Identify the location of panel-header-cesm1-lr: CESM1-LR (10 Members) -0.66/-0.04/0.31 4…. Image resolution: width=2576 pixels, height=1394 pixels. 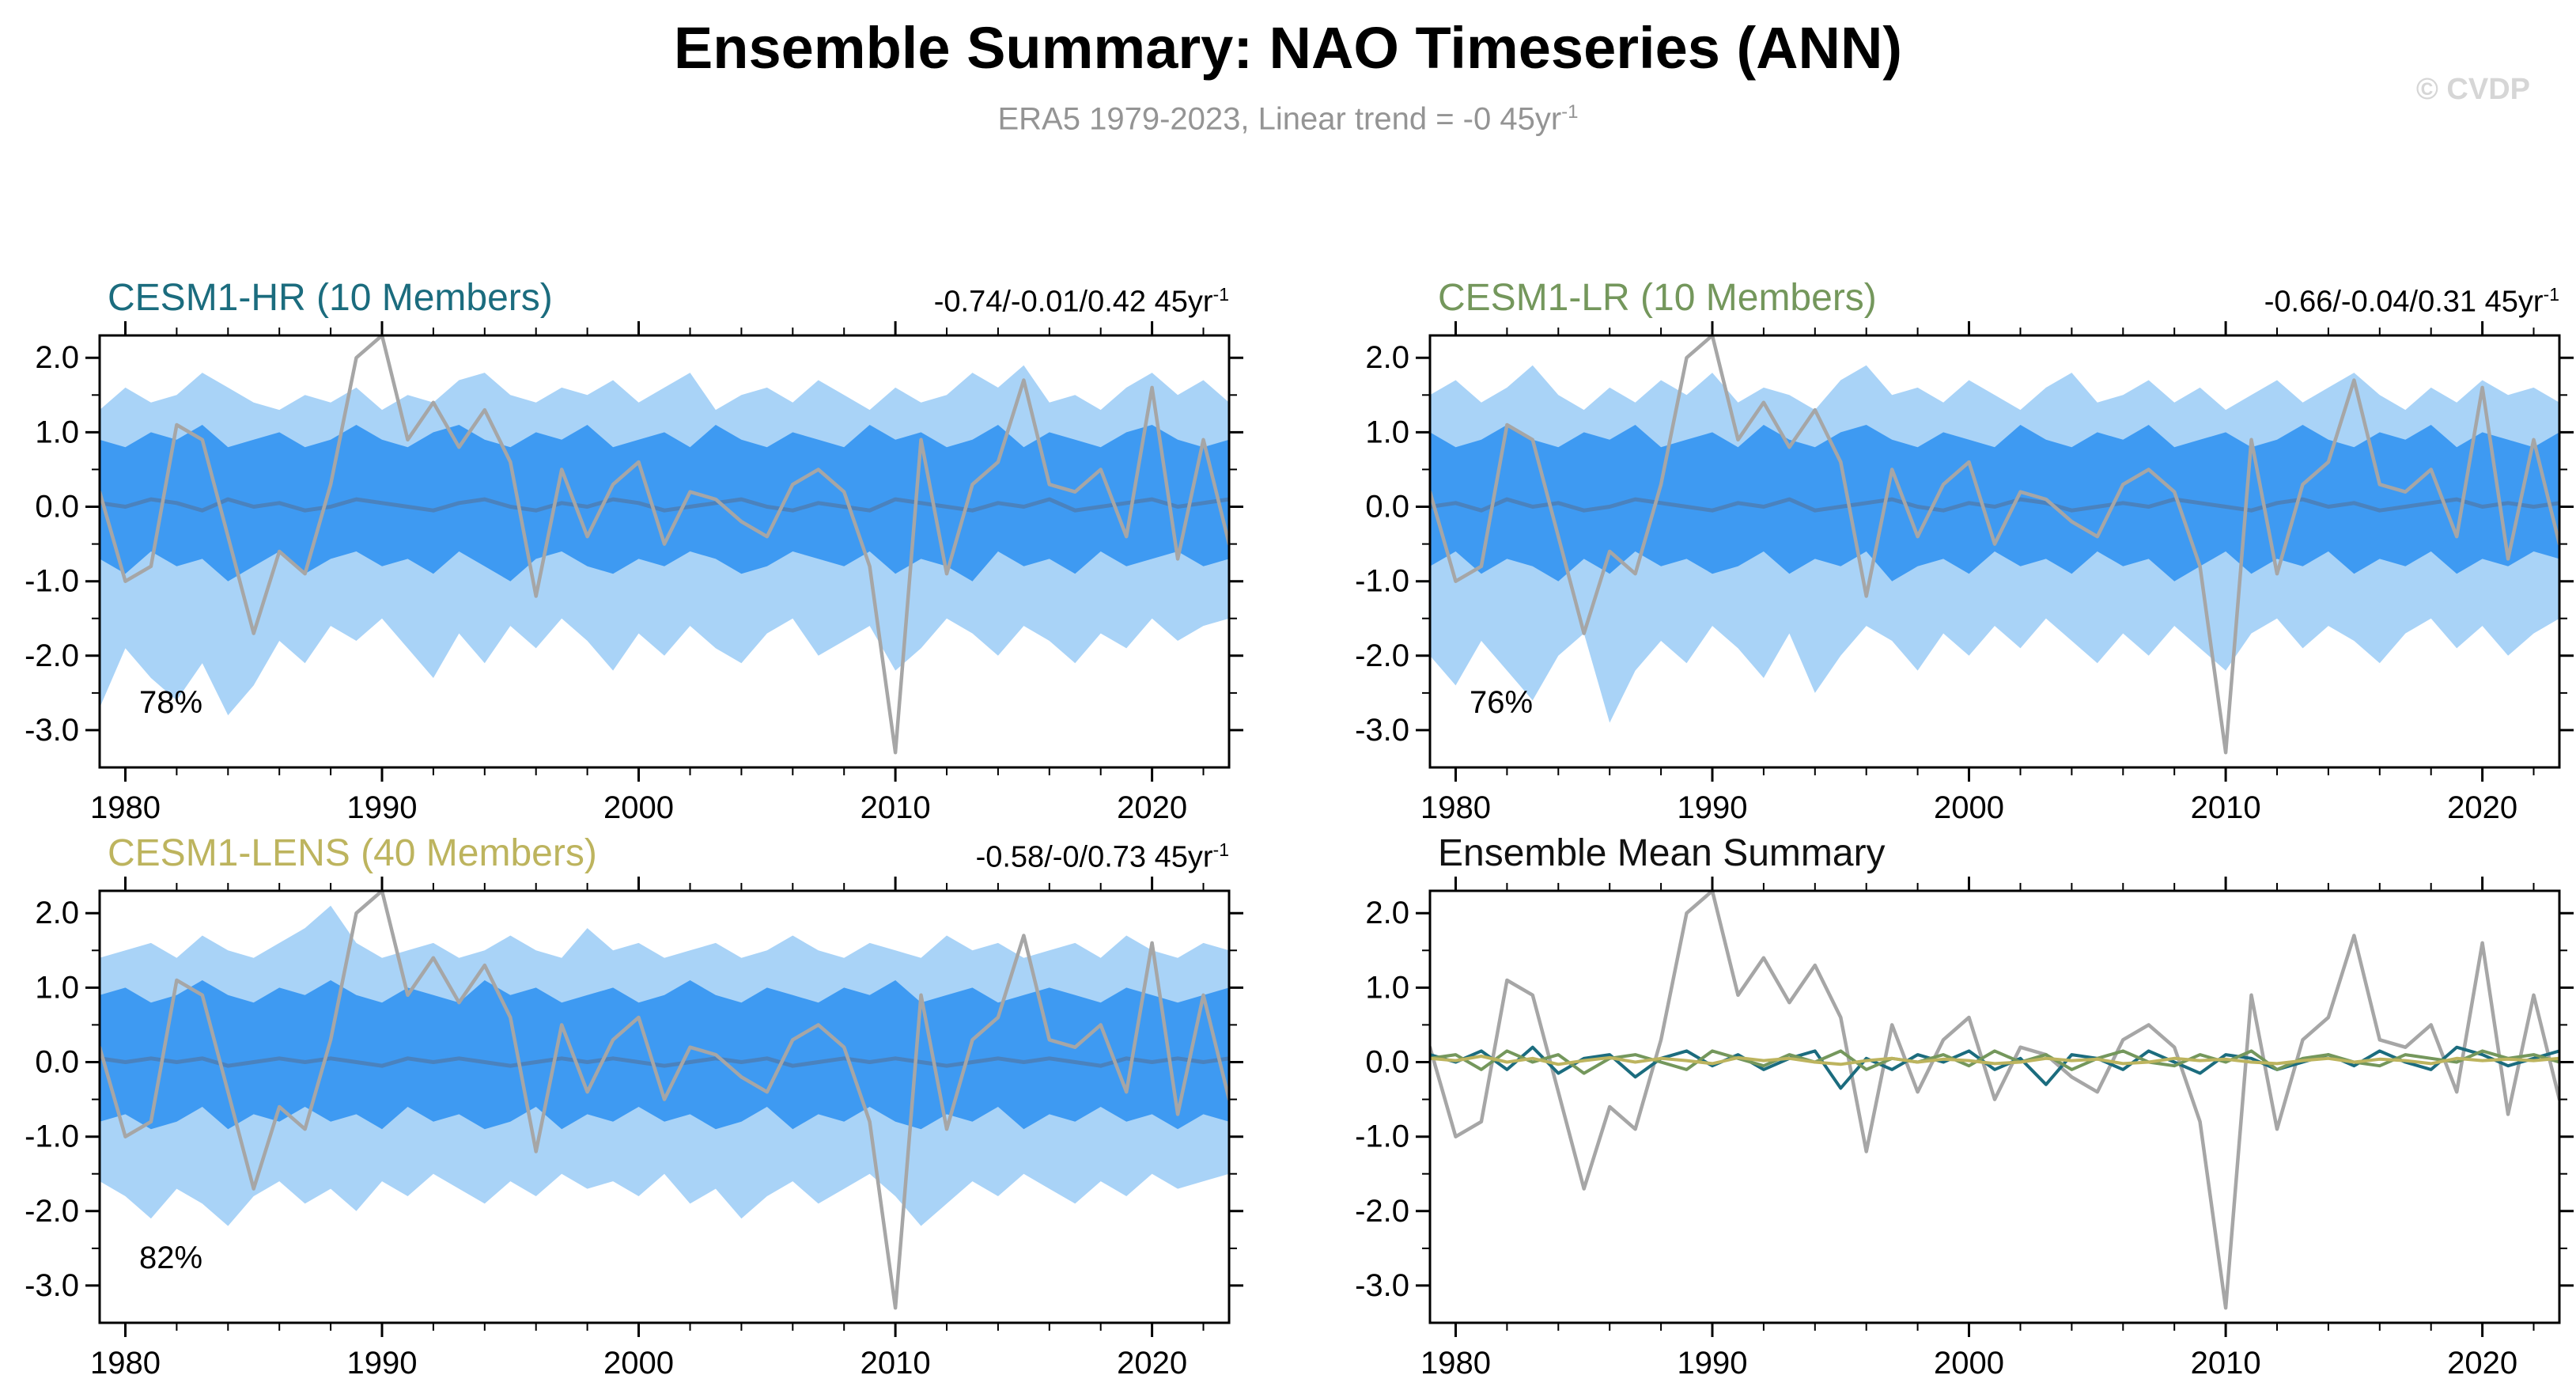
(1957, 299).